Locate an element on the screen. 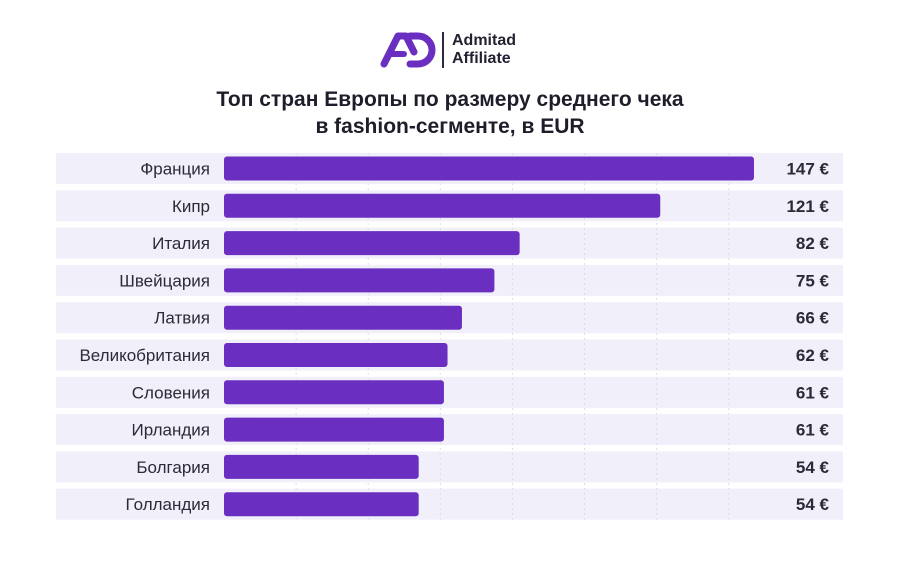 Image resolution: width=900 pixels, height=563 pixels. category-label: Кипр is located at coordinates (191, 206).